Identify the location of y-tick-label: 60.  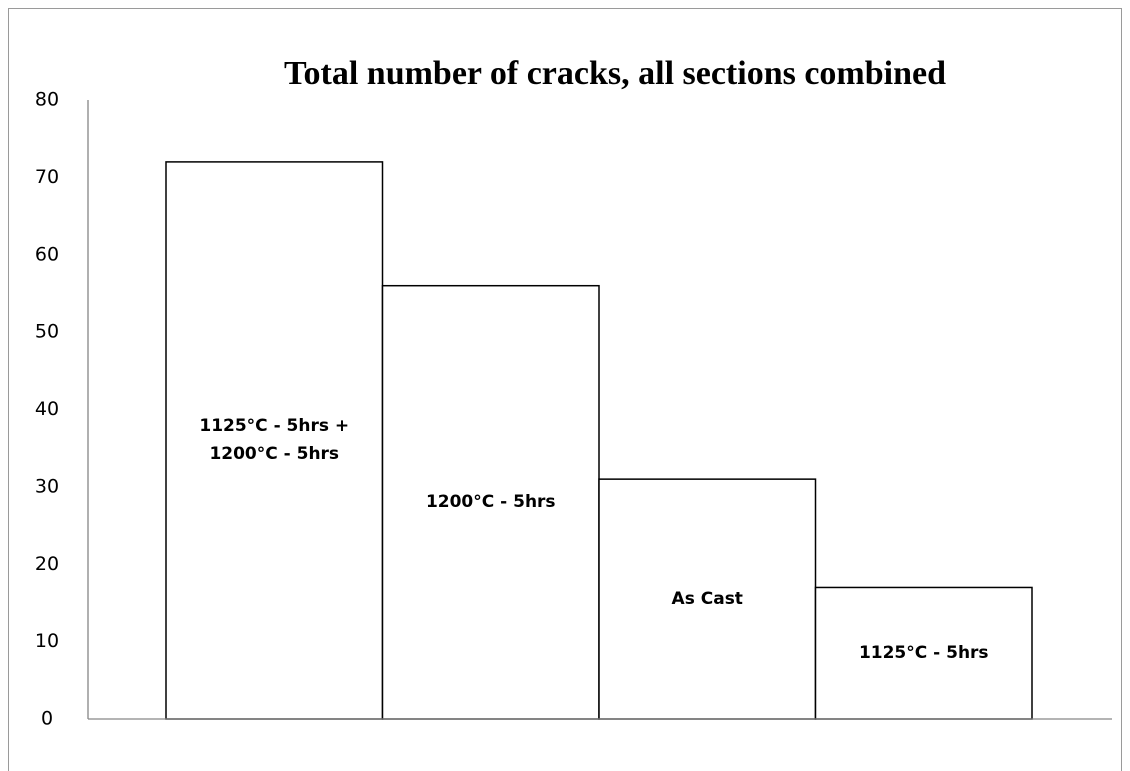
(47, 254).